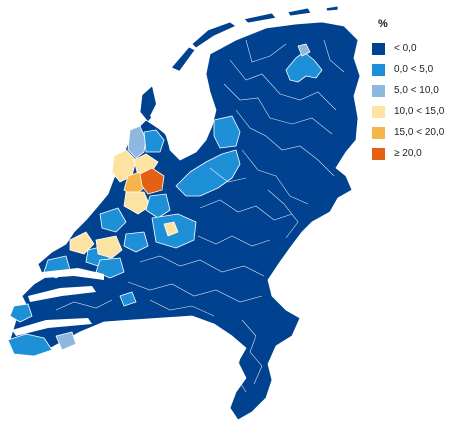  Describe the element at coordinates (414, 69) in the screenshot. I see `legend-label: 0,0 < 5,0` at that location.